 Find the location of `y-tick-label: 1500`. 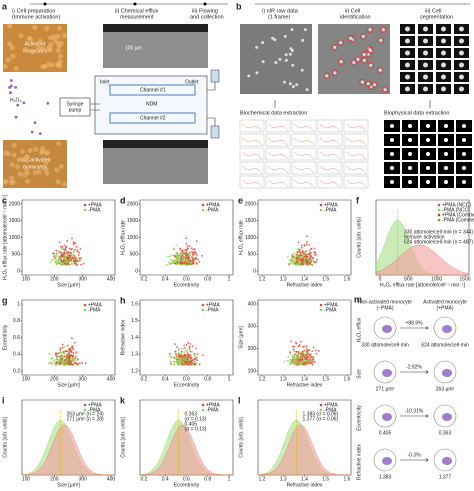

y-tick-label: 1500 is located at coordinates (132, 221).